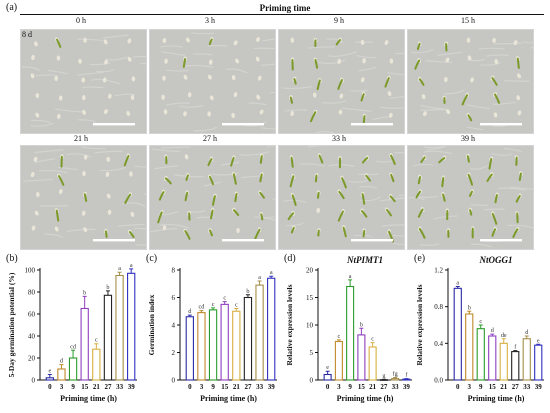 Image resolution: width=550 pixels, height=413 pixels. Describe the element at coordinates (210, 138) in the screenshot. I see `time-label-27h: 27 h` at that location.